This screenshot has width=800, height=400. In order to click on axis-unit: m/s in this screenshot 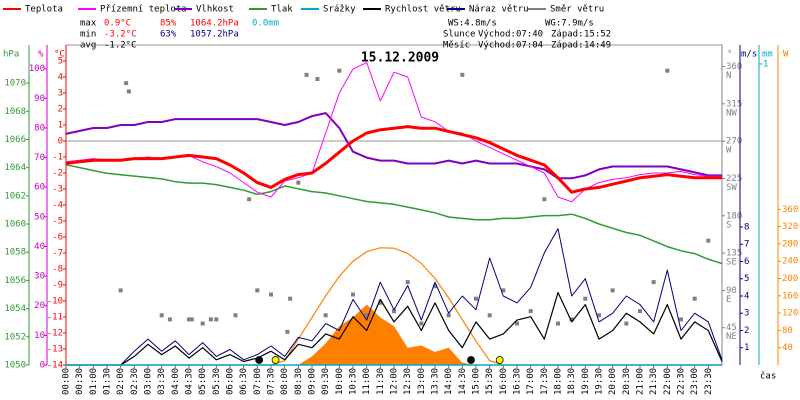, I will do `click(749, 55)`.